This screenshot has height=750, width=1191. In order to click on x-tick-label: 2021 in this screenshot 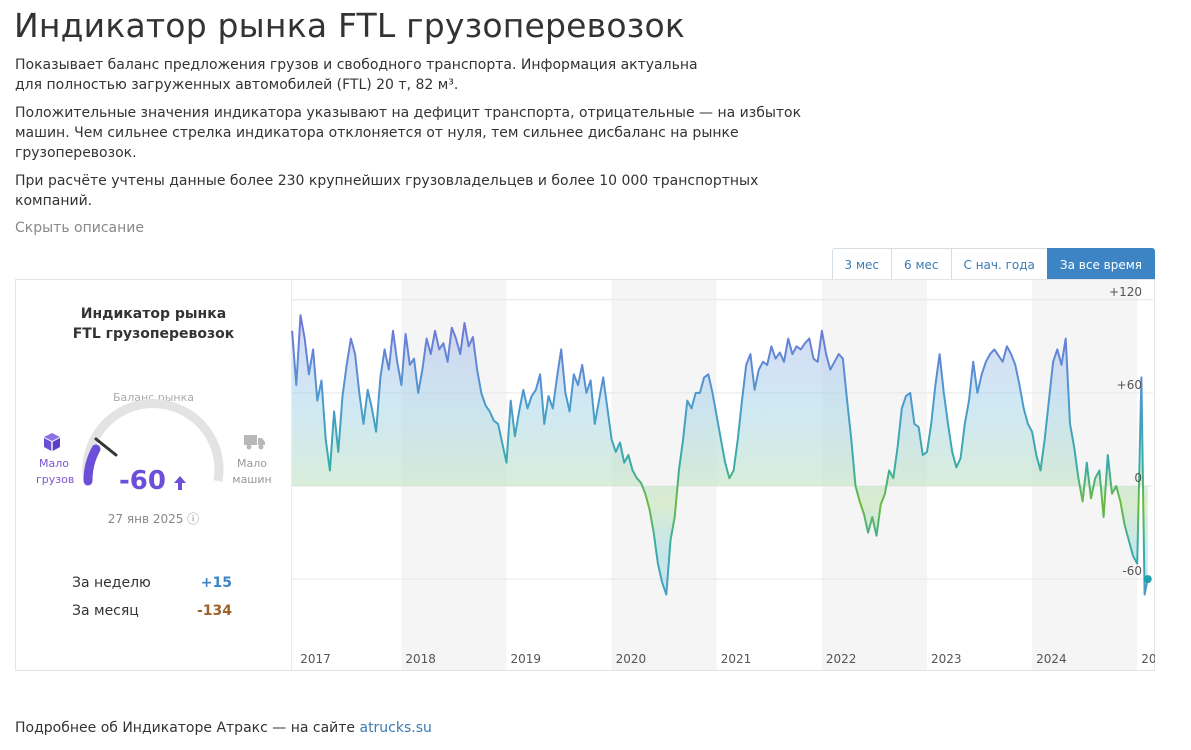, I will do `click(736, 659)`.